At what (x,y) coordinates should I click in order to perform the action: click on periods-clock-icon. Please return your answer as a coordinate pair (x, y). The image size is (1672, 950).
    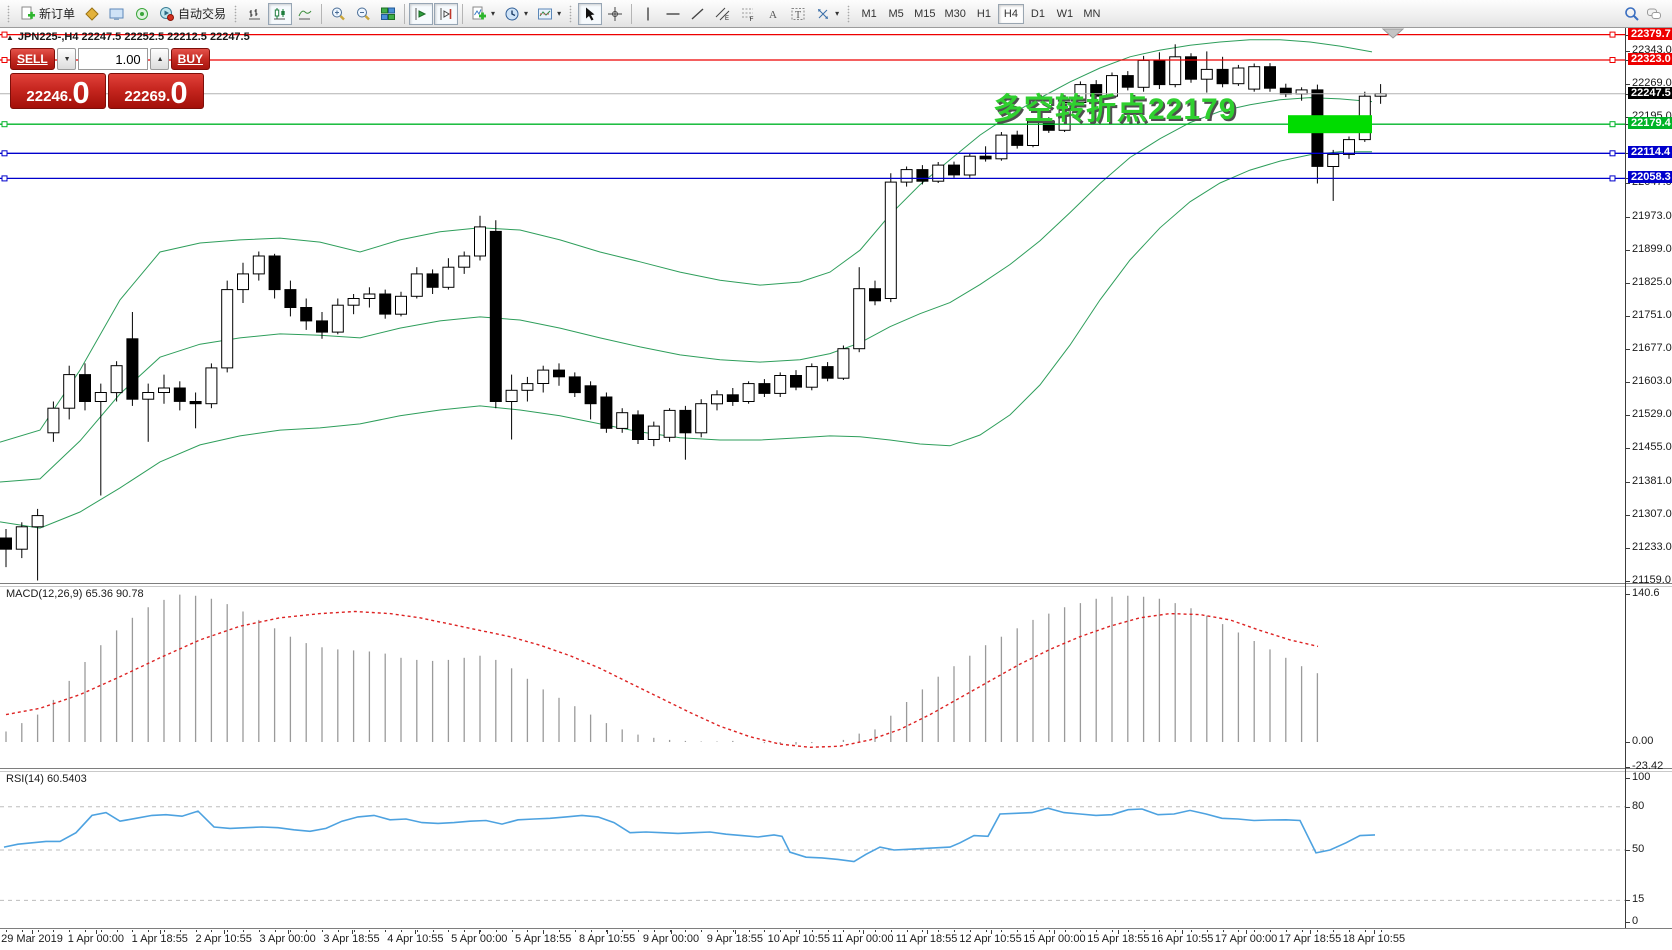
    Looking at the image, I should click on (512, 13).